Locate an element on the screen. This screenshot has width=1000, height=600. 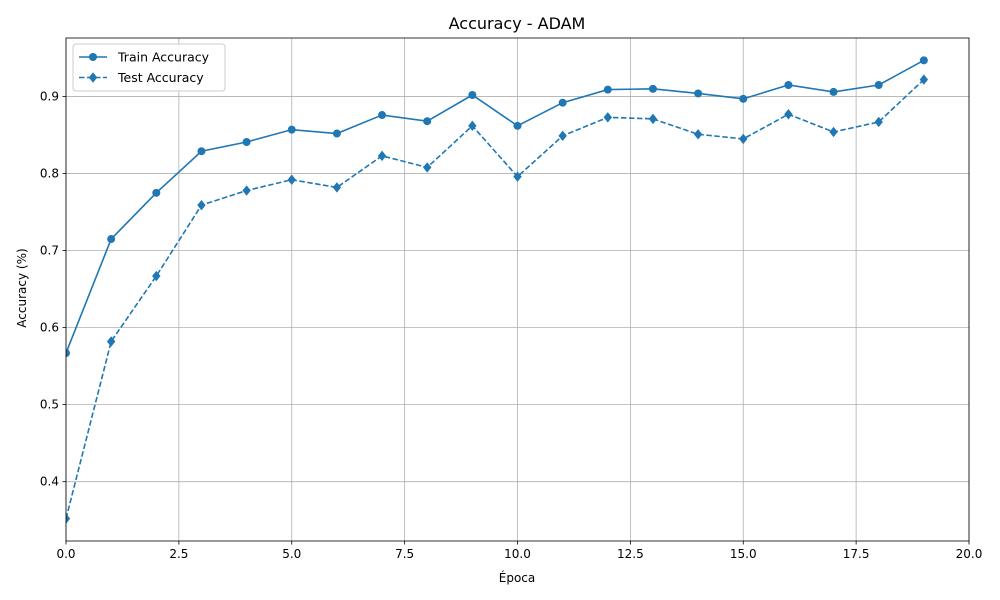
x-tick-label: 5.0 is located at coordinates (291, 554).